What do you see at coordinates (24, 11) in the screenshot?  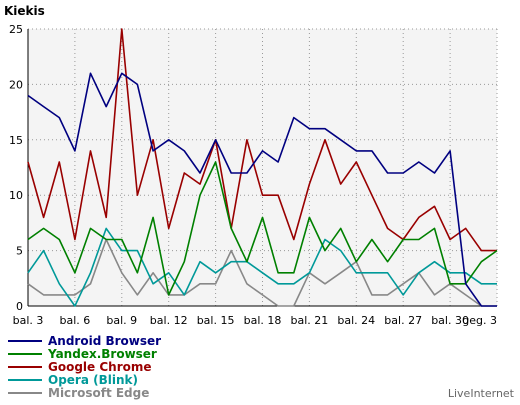 I see `chart-title: Kiekis` at bounding box center [24, 11].